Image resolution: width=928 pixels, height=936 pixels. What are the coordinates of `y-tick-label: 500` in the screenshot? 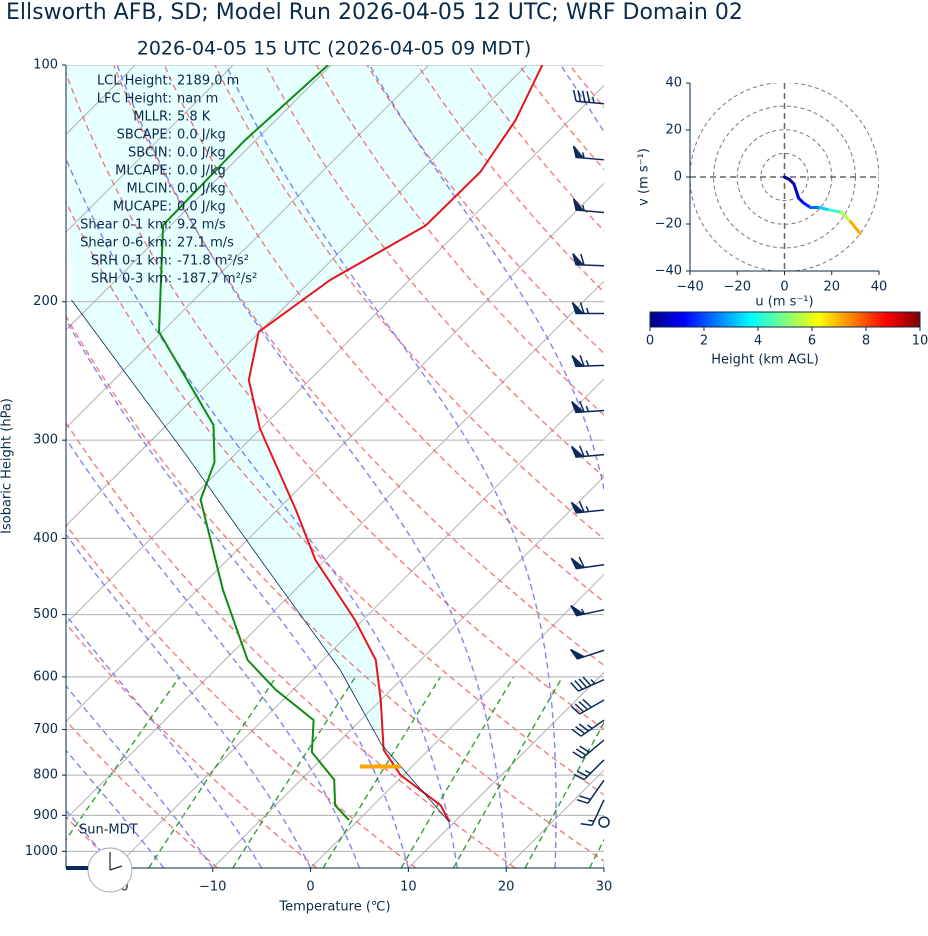 It's located at (45, 614).